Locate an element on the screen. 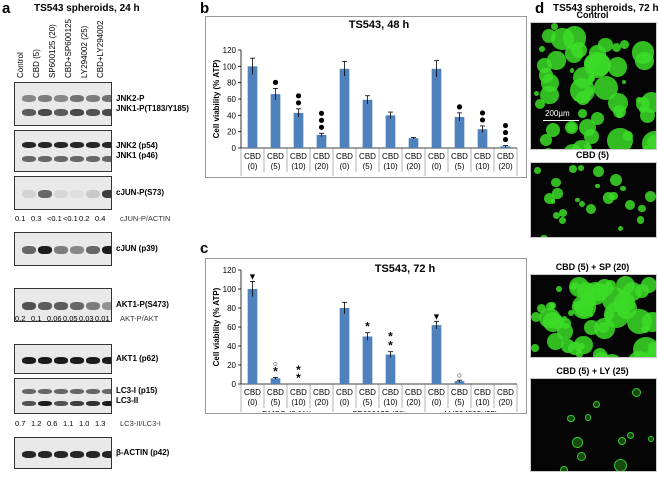 The width and height of the screenshot is (658, 496). ratio-value: 0.2 is located at coordinates (84, 218).